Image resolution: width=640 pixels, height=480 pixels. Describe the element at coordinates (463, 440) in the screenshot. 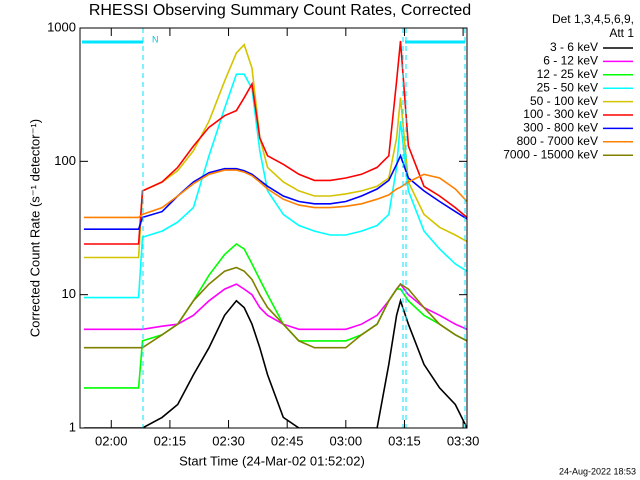

I see `x-tick-label: 03:30` at that location.